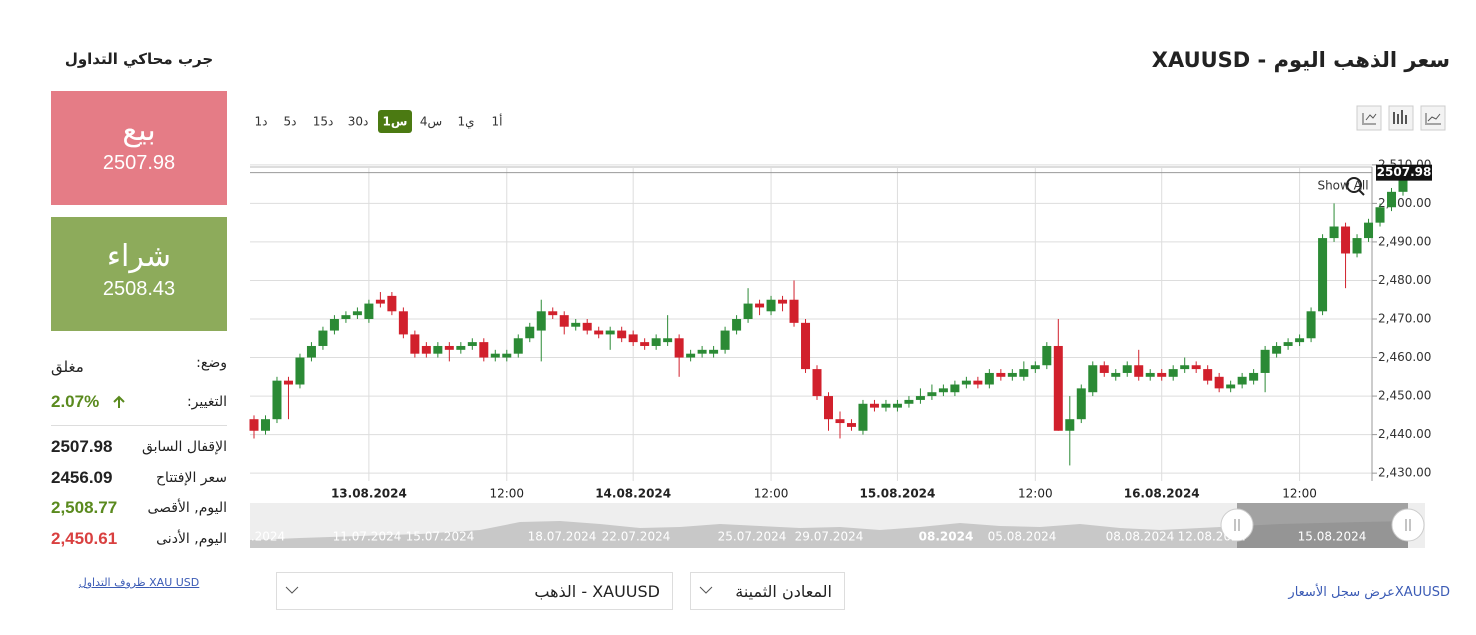 This screenshot has width=1476, height=635. Describe the element at coordinates (1404, 241) in the screenshot. I see `y-tick-label: 2,490.00` at that location.